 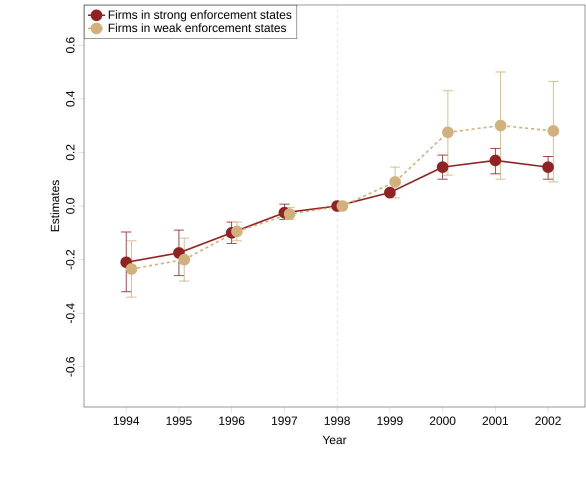 What do you see at coordinates (70, 260) in the screenshot?
I see `y-tick-label: -0.2` at bounding box center [70, 260].